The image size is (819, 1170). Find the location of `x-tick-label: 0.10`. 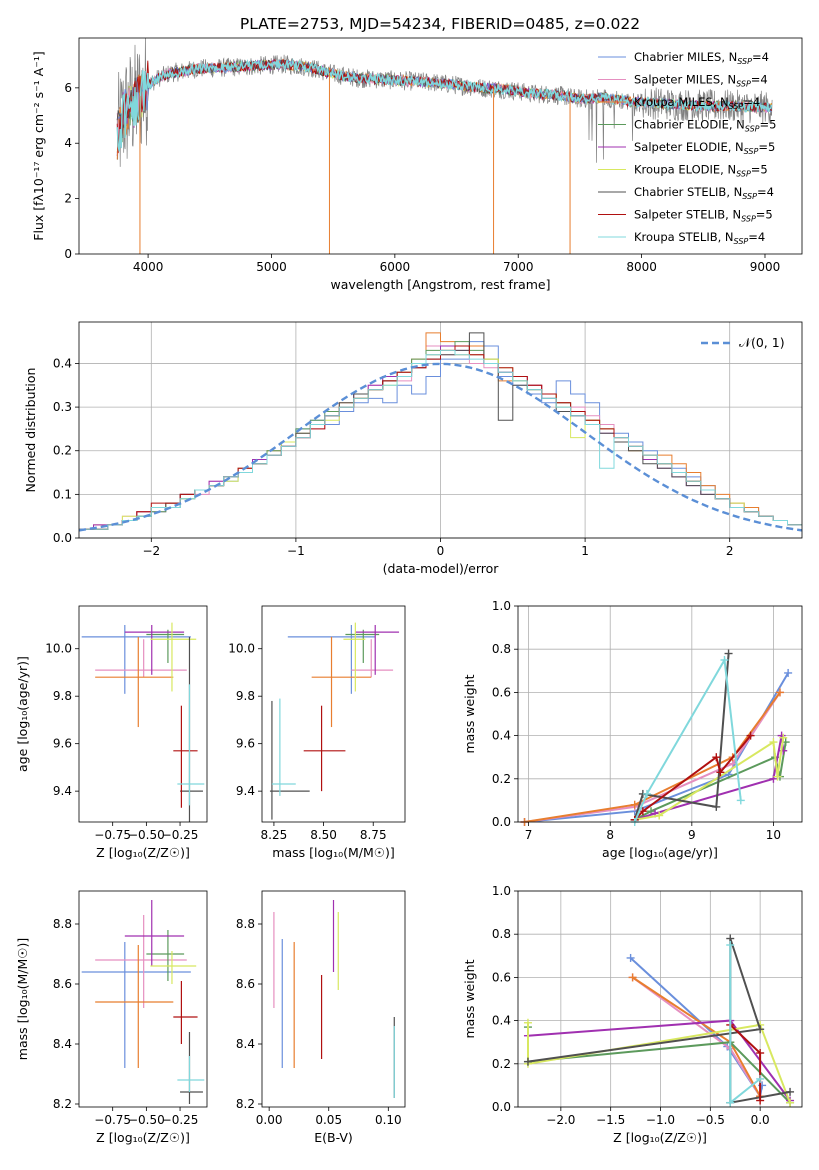

x-tick-label: 0.10 is located at coordinates (388, 1120).